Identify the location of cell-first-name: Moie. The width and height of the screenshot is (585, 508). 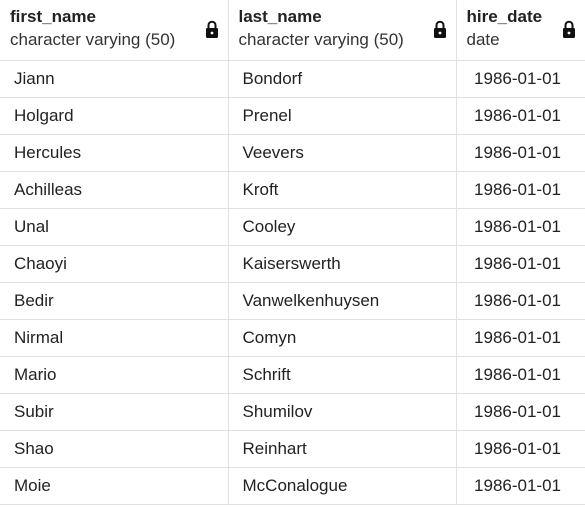
(114, 486).